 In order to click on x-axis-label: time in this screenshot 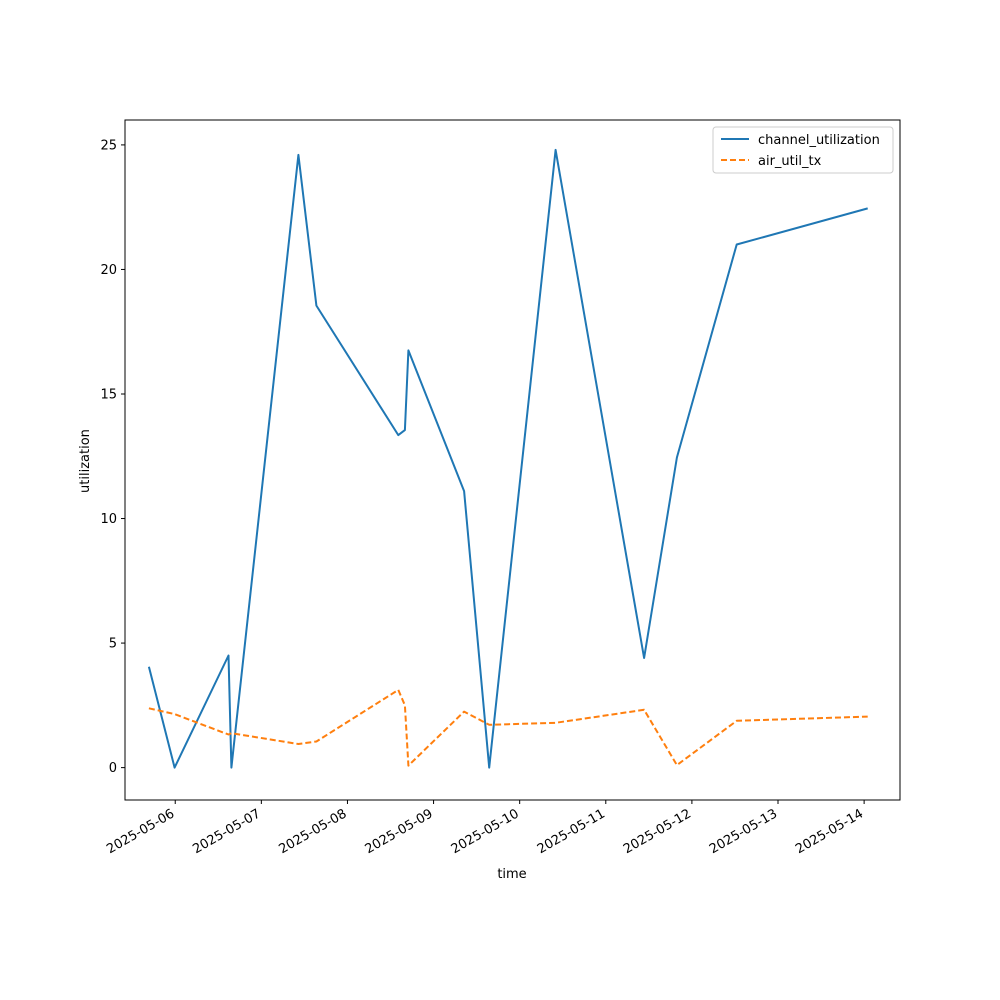, I will do `click(511, 874)`.